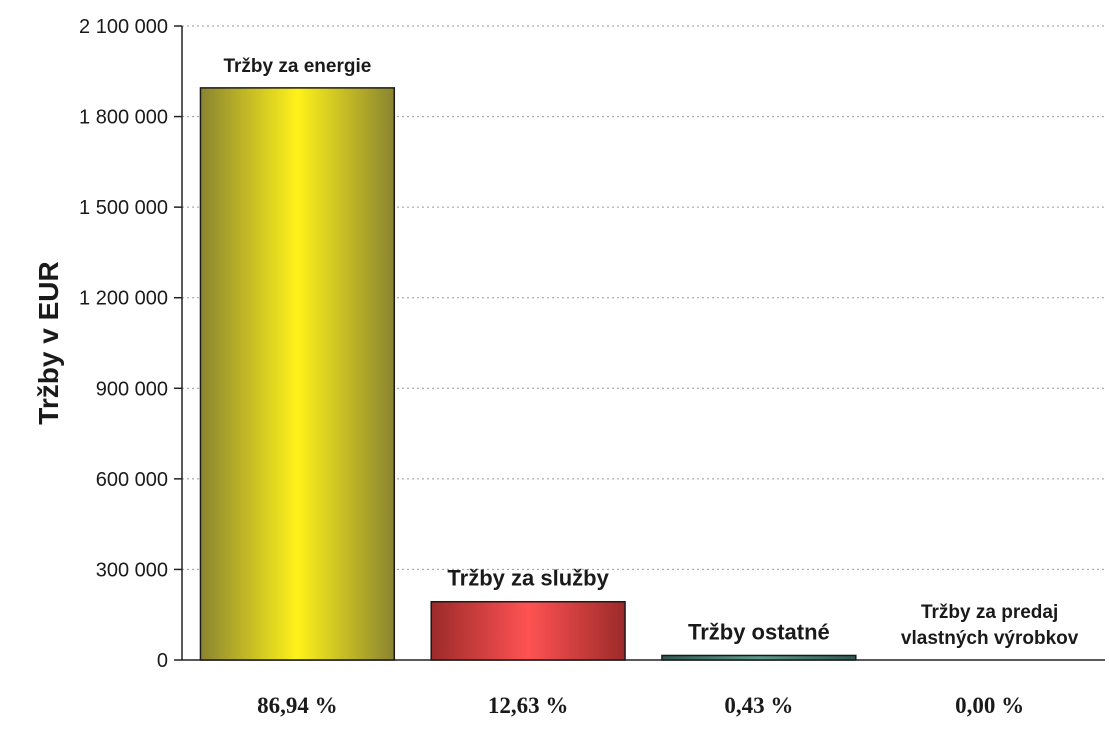 This screenshot has height=730, width=1109. What do you see at coordinates (123, 208) in the screenshot?
I see `y-tick-label: 1 500 000` at bounding box center [123, 208].